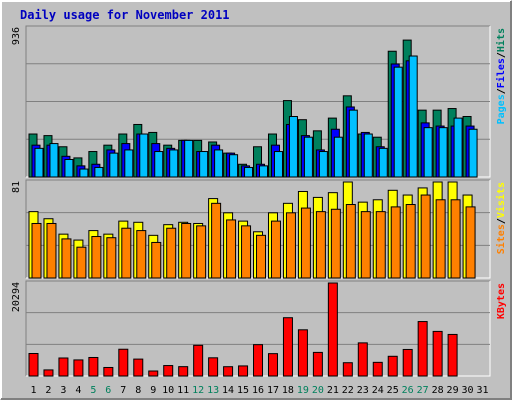 The height and width of the screenshot is (400, 512). I want to click on day-label: 30, so click(468, 390).